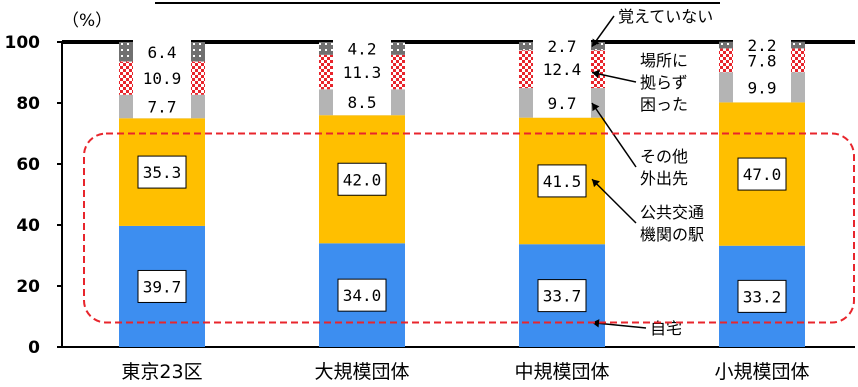 This screenshot has height=387, width=858. Describe the element at coordinates (761, 372) in the screenshot. I see `x-category-label: 小規模団体` at that location.